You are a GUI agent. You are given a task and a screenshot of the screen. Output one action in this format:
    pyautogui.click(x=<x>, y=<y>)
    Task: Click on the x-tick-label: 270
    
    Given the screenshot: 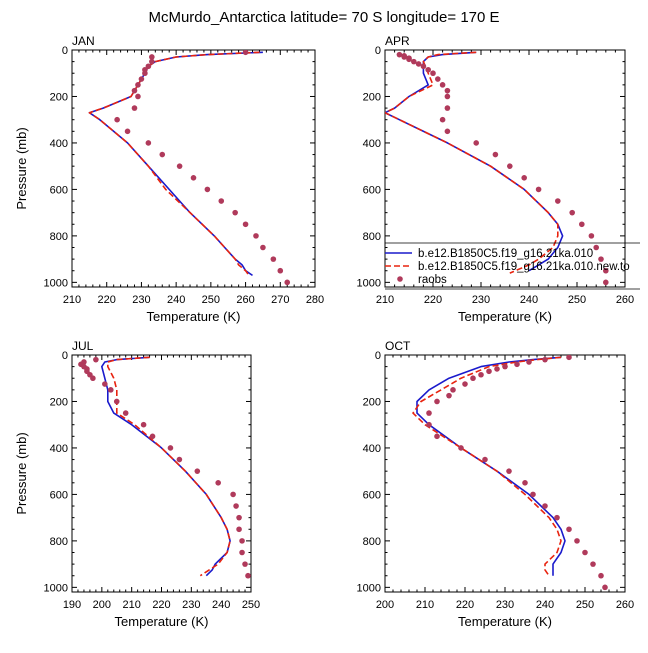 What is the action you would take?
    pyautogui.click(x=280, y=300)
    